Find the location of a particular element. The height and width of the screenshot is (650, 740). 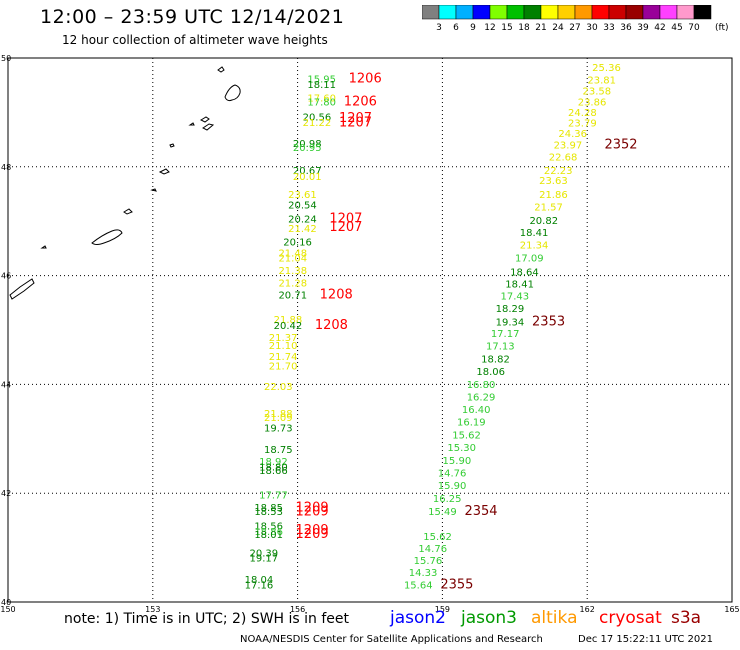

wave-height-label: 20.95 is located at coordinates (307, 148).